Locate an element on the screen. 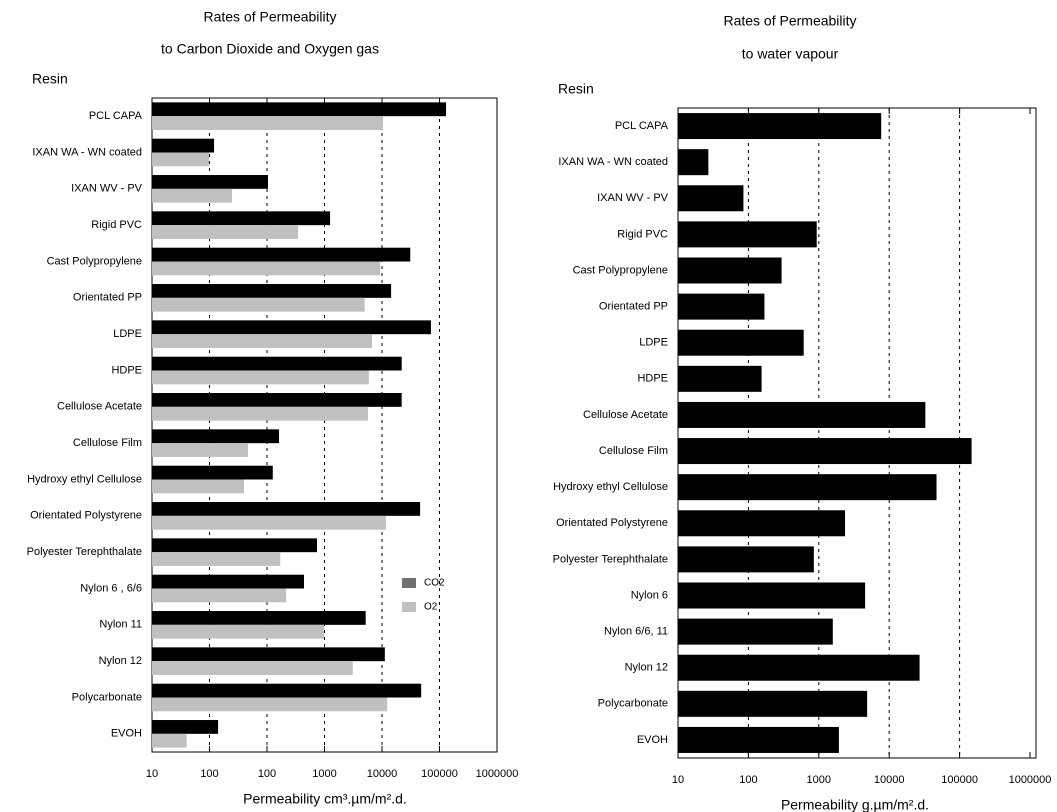 The width and height of the screenshot is (1057, 812). x-tick-label: 1000000 is located at coordinates (497, 774).